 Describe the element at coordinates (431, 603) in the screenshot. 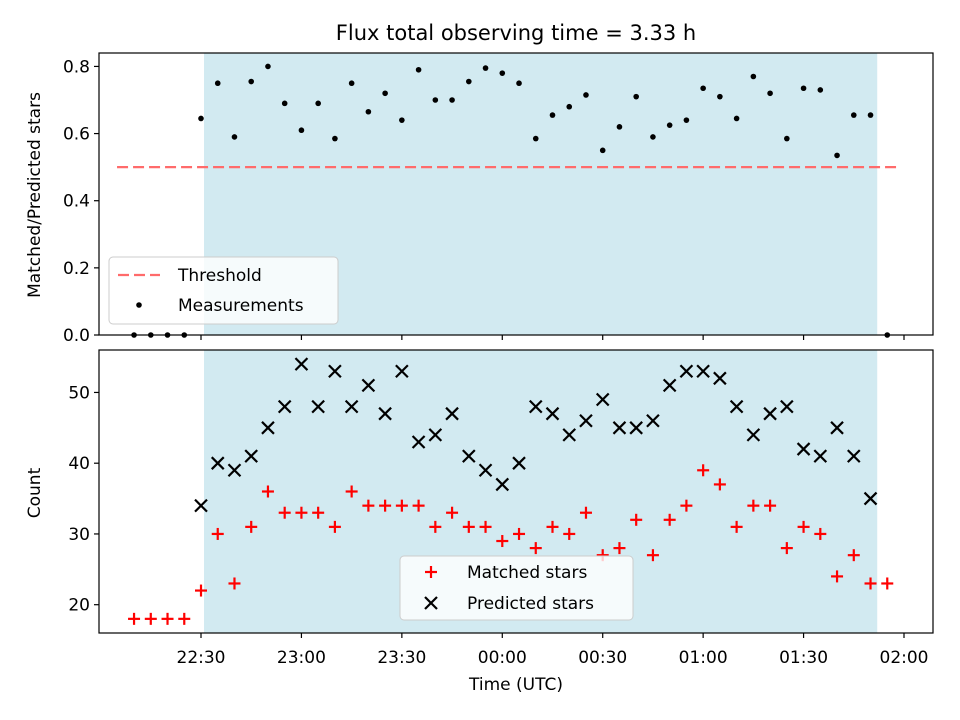

I see `legend-predicted-swatch` at that location.